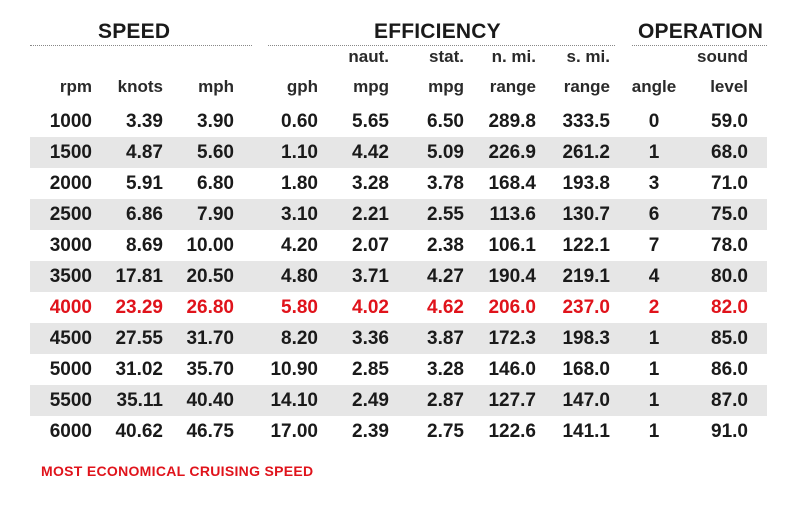 Image resolution: width=803 pixels, height=513 pixels. Describe the element at coordinates (370, 245) in the screenshot. I see `table-cell: 2.07` at that location.